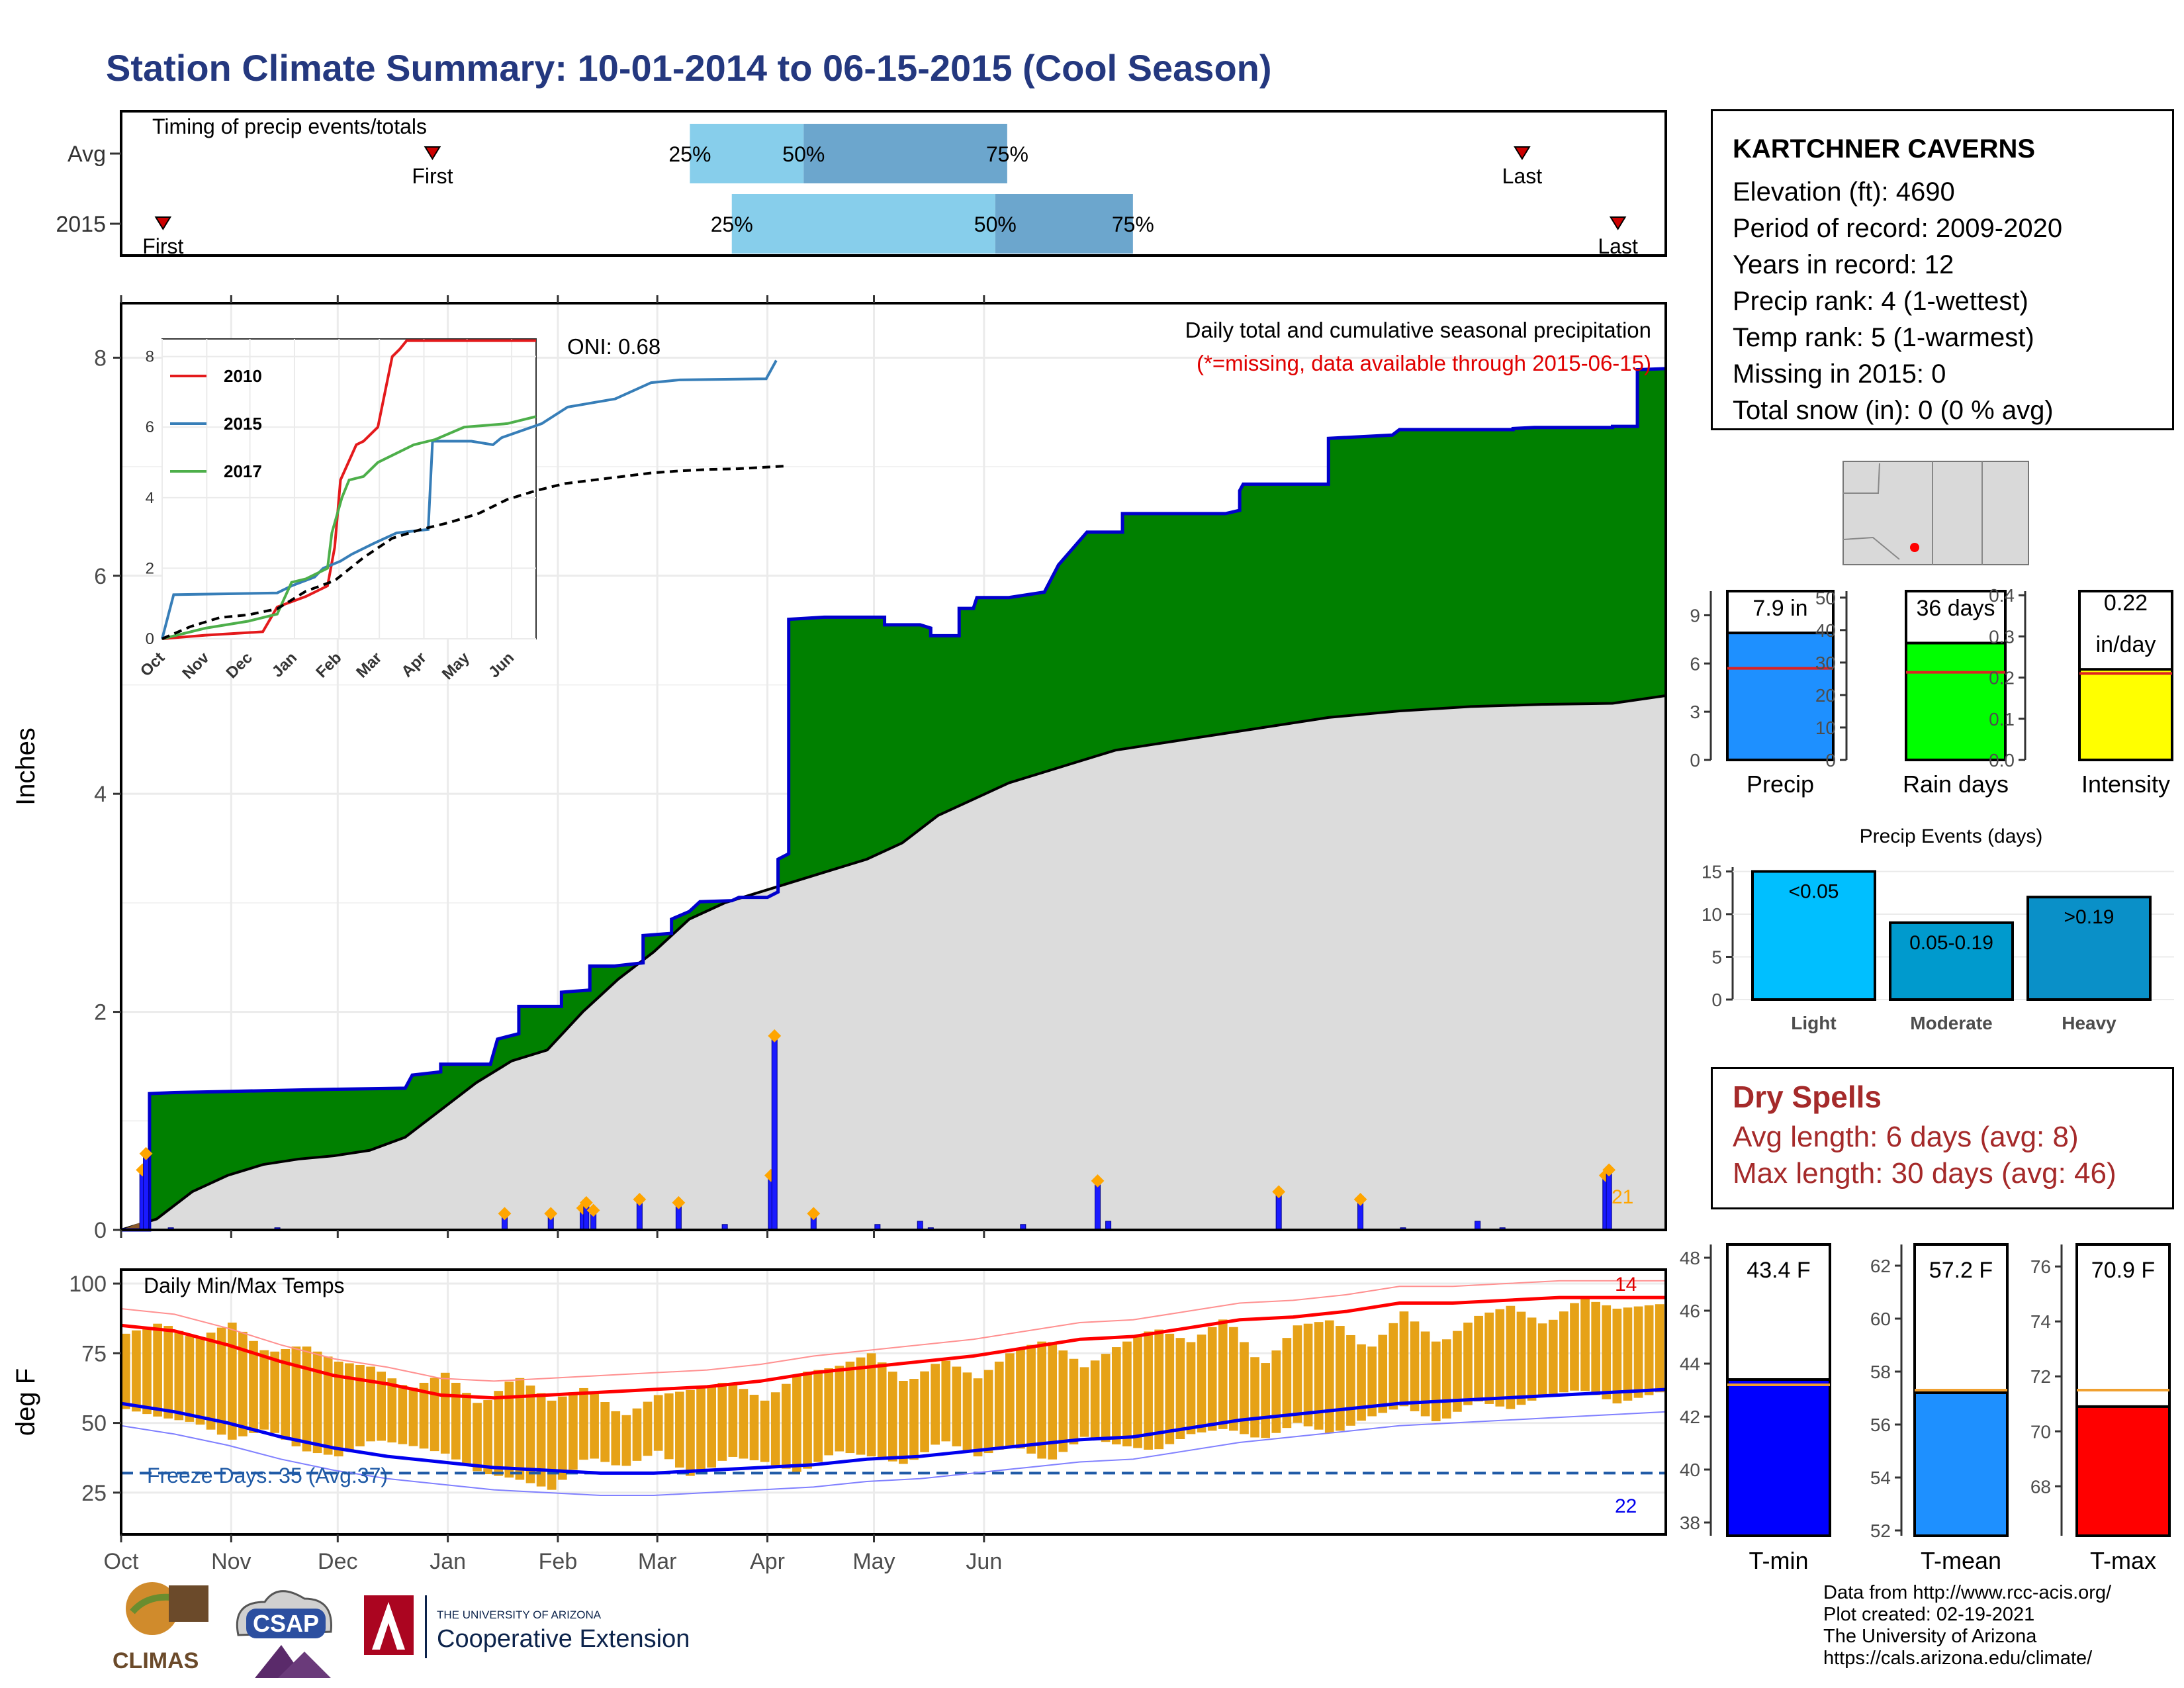  What do you see at coordinates (1880, 1425) in the screenshot?
I see `stat-ytick-label: 56` at bounding box center [1880, 1425].